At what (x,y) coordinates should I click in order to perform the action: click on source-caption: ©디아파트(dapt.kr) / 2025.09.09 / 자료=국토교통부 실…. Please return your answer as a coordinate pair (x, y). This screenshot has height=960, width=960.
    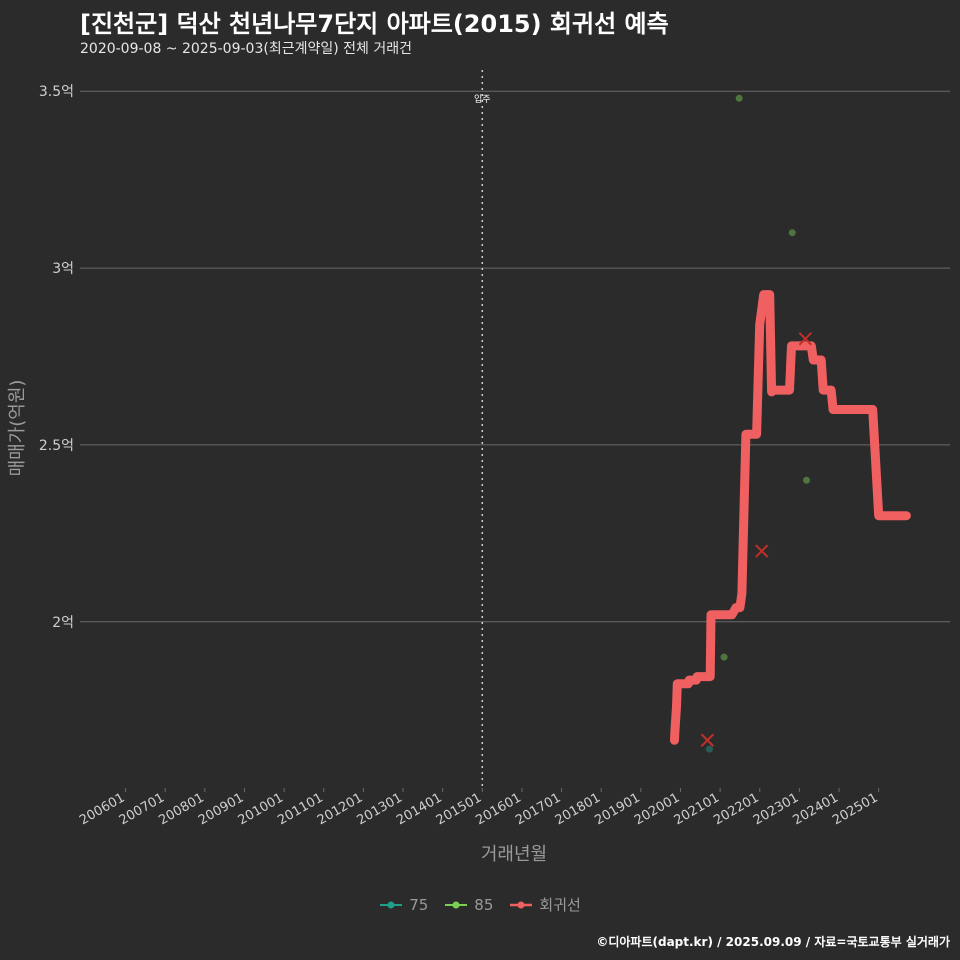
    Looking at the image, I should click on (773, 942).